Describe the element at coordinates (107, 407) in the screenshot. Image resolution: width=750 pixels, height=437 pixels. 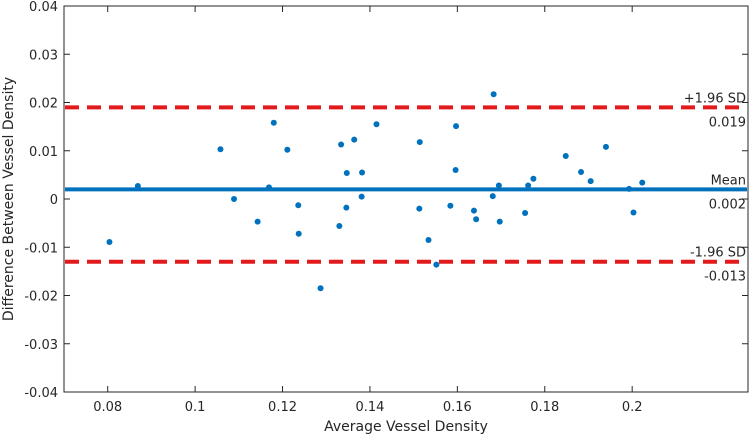
I see `x-tick-label: 0.08` at that location.